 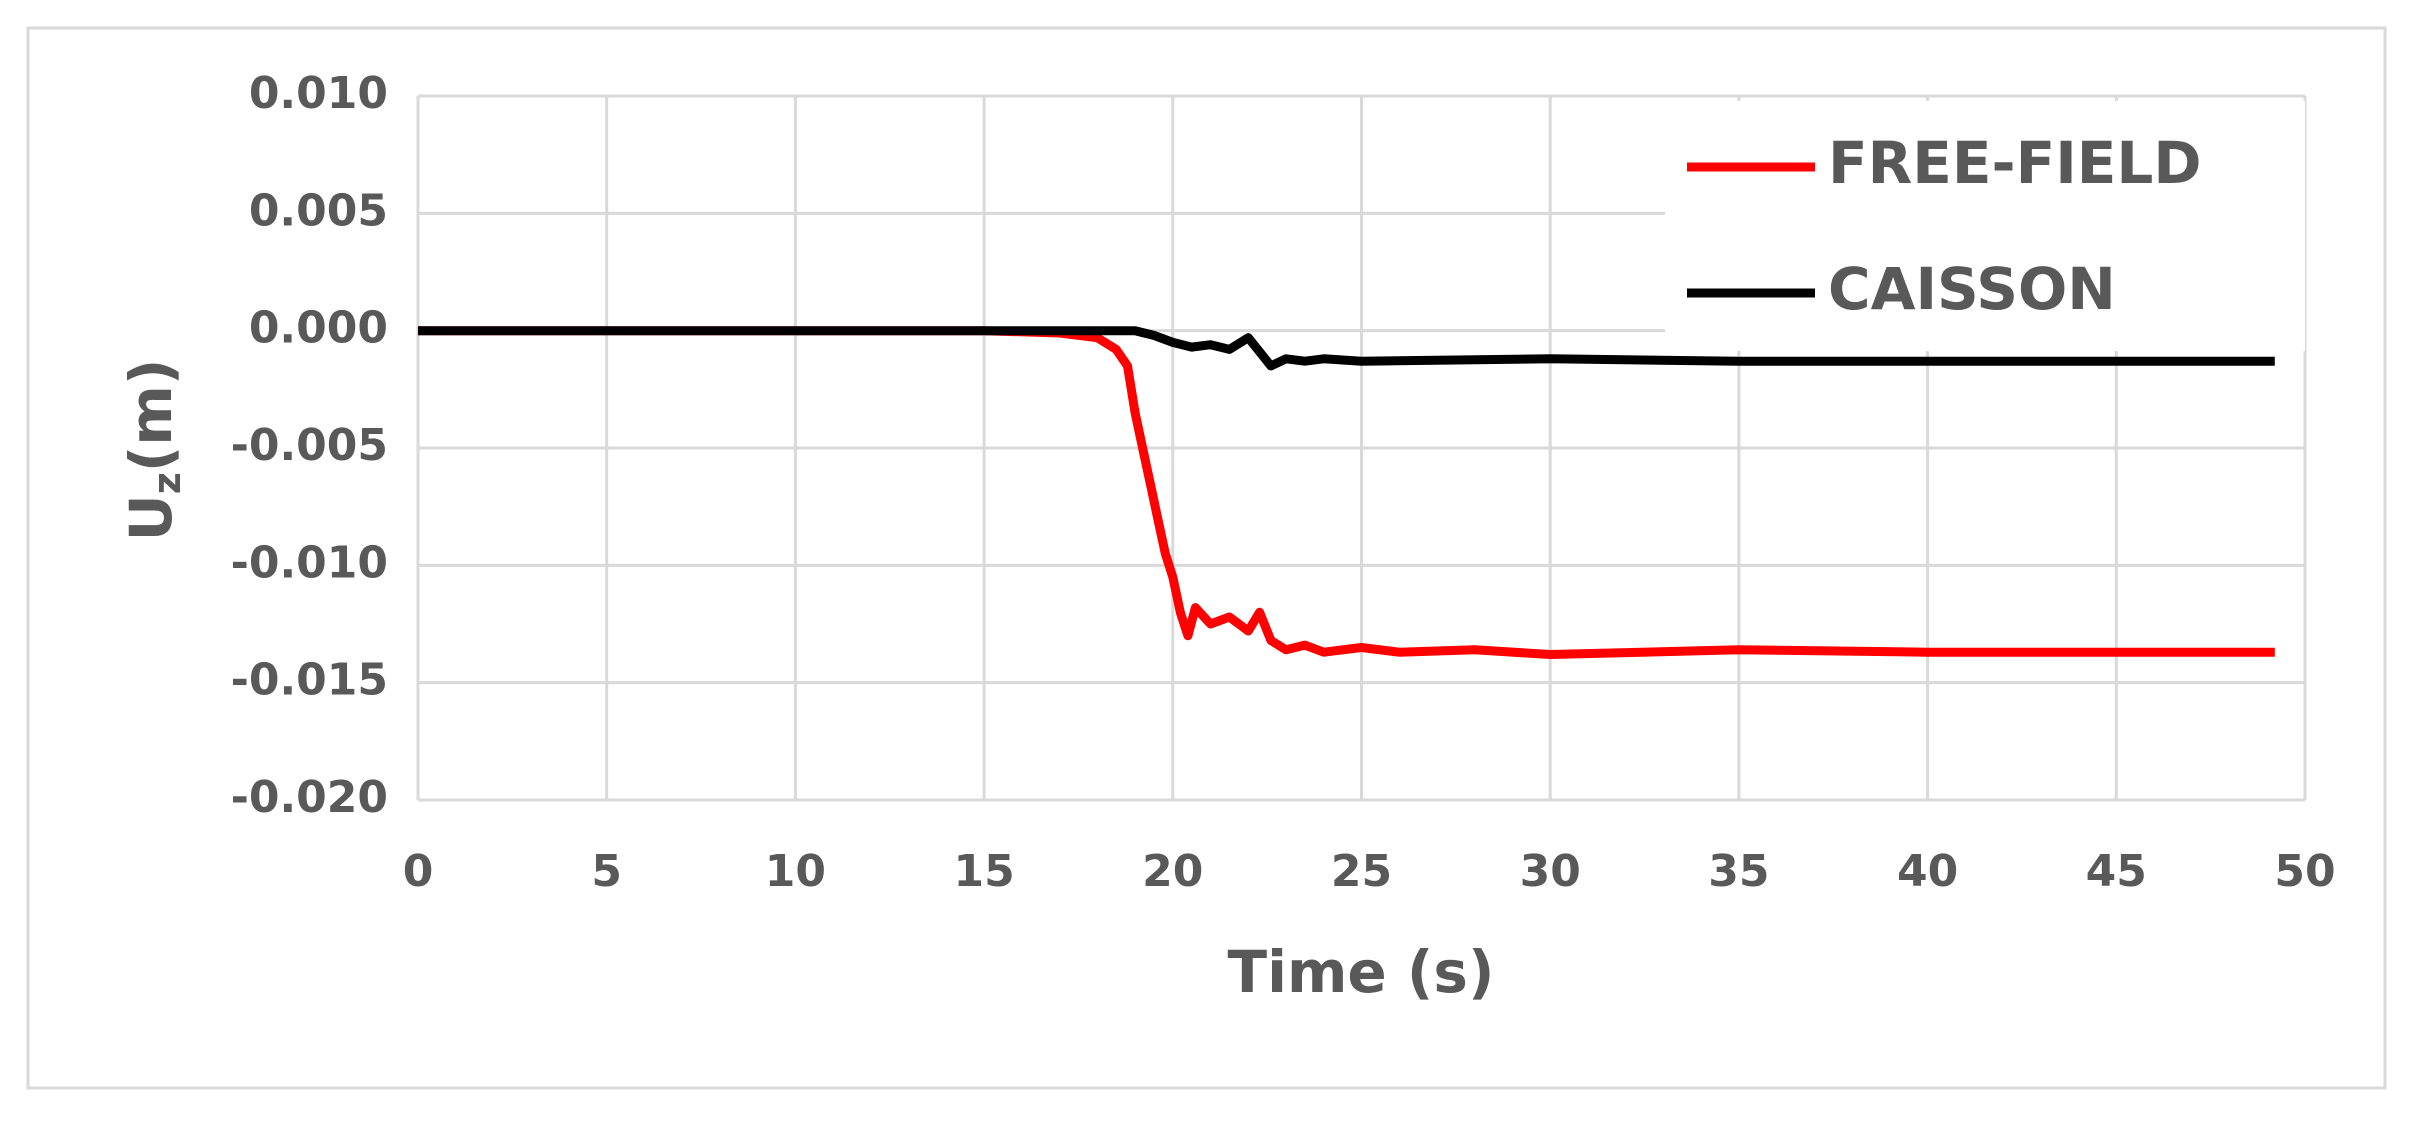 What do you see at coordinates (309, 562) in the screenshot?
I see `y-tick-label: -0.010` at bounding box center [309, 562].